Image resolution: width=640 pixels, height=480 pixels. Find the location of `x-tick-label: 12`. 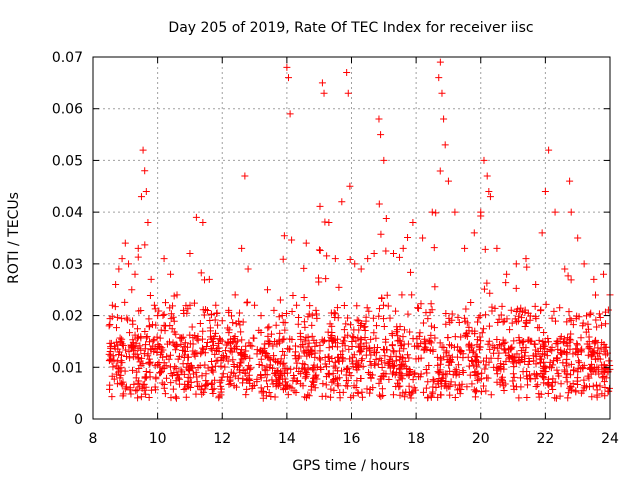

x-tick-label: 12 is located at coordinates (222, 439).